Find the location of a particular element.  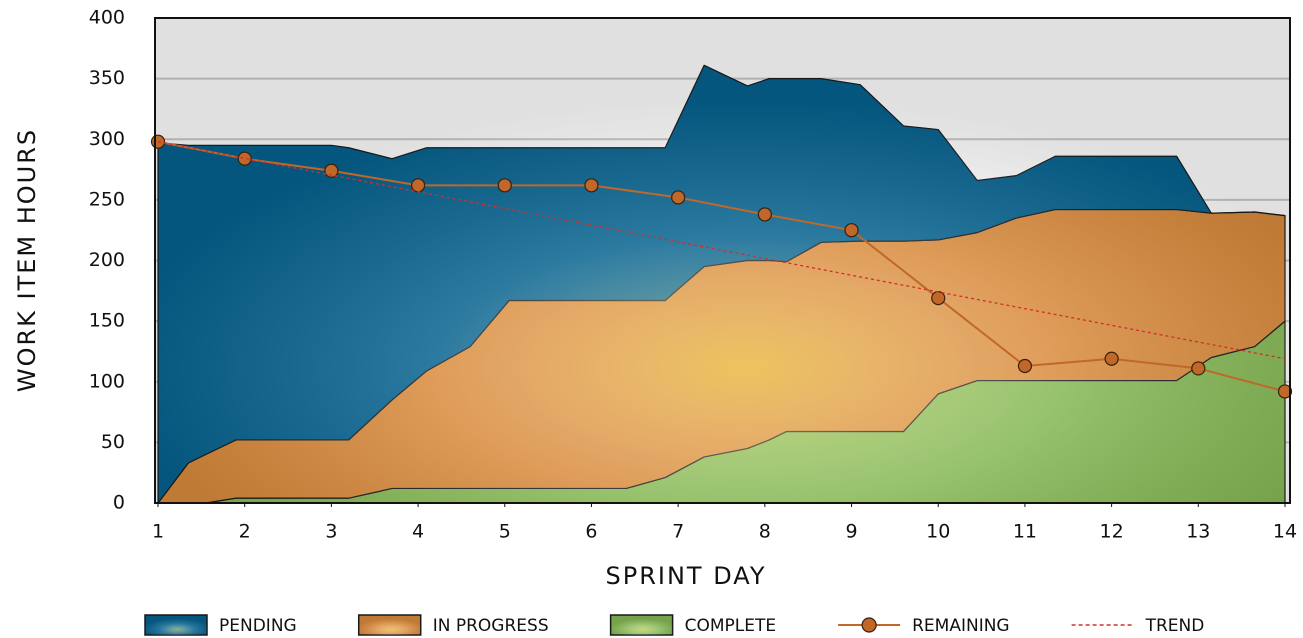

x-tick-label: 6 is located at coordinates (591, 532).